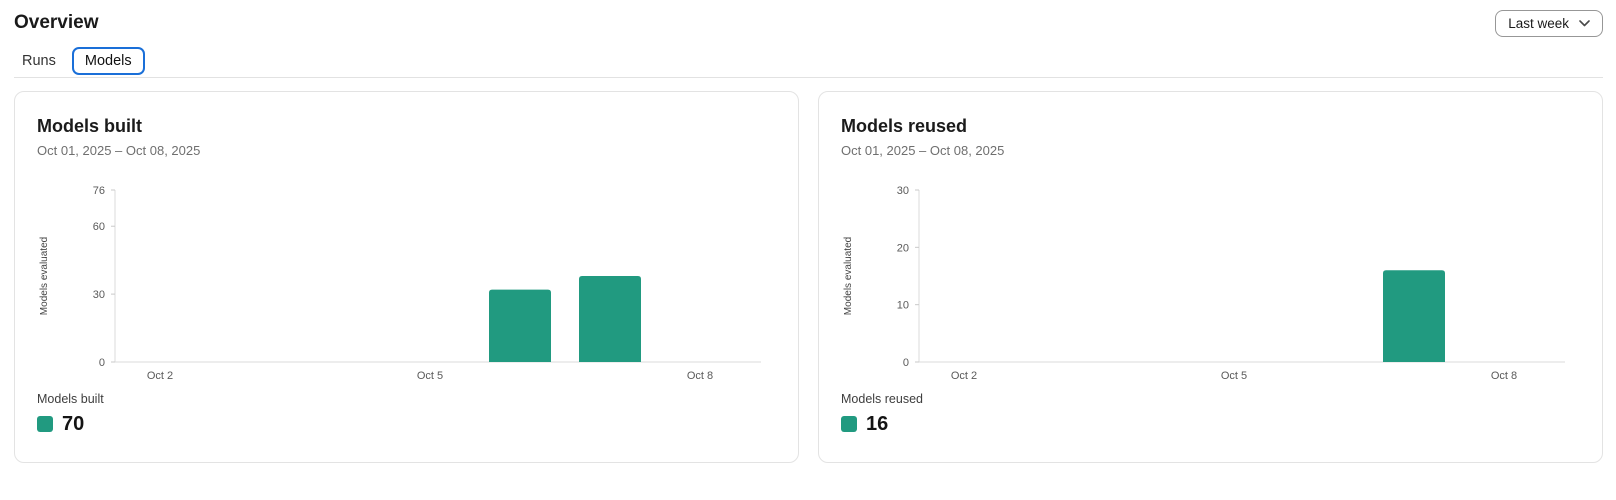 The image size is (1616, 500). What do you see at coordinates (56, 22) in the screenshot?
I see `page-title: Overview` at bounding box center [56, 22].